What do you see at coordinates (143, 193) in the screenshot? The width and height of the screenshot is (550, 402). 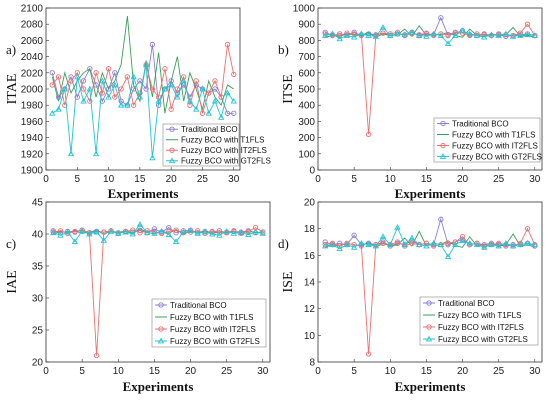 I see `x-axis-title: Experiments` at bounding box center [143, 193].